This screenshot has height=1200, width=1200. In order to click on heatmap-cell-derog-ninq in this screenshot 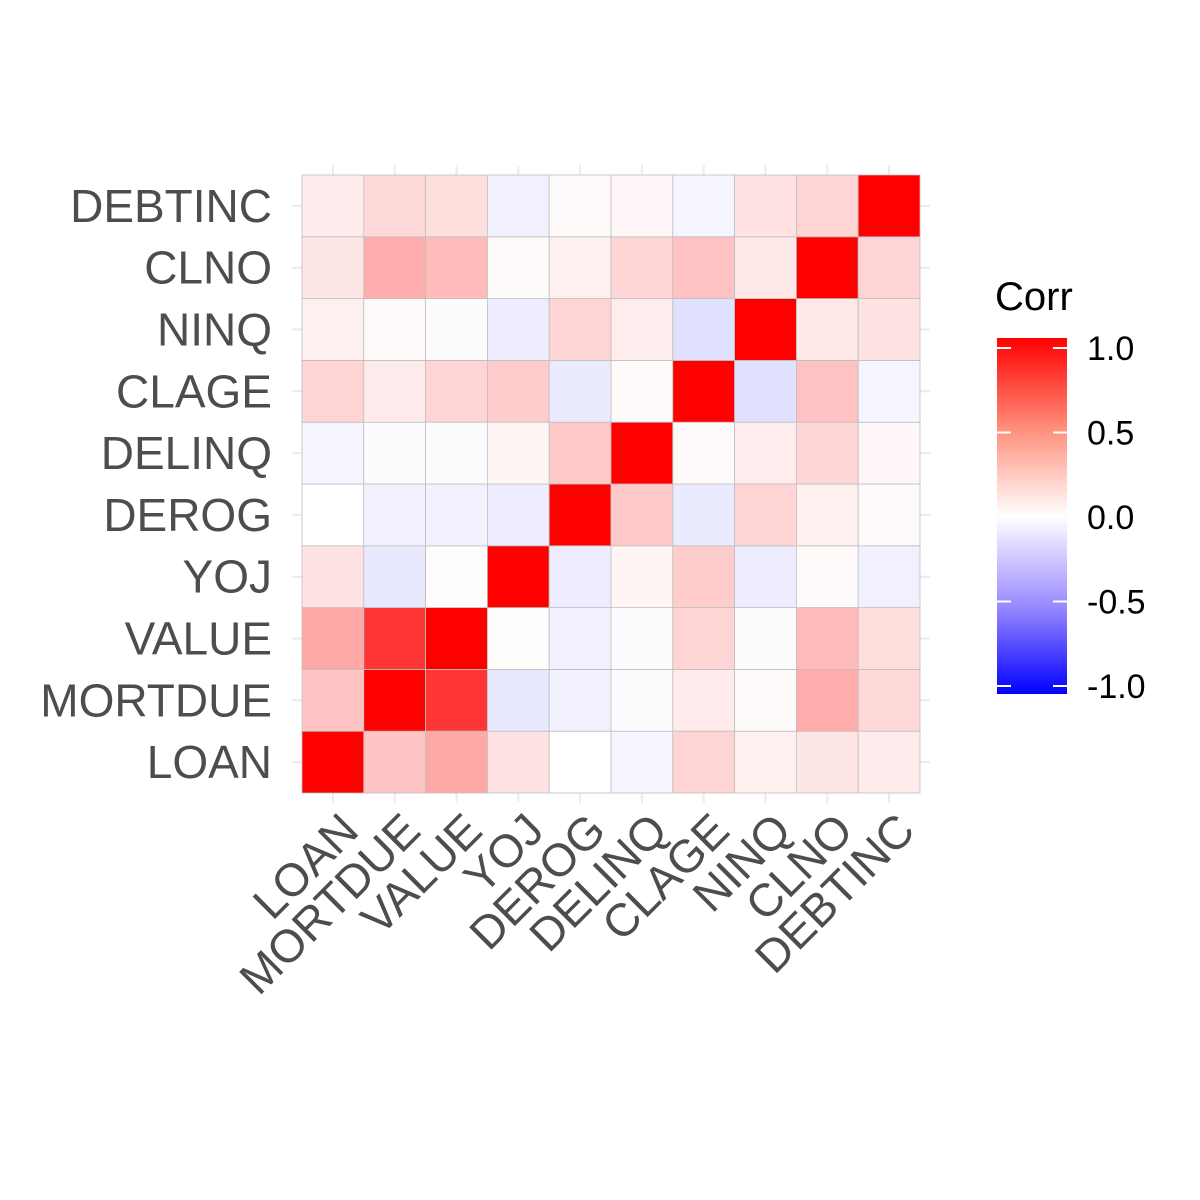, I will do `click(580, 329)`.